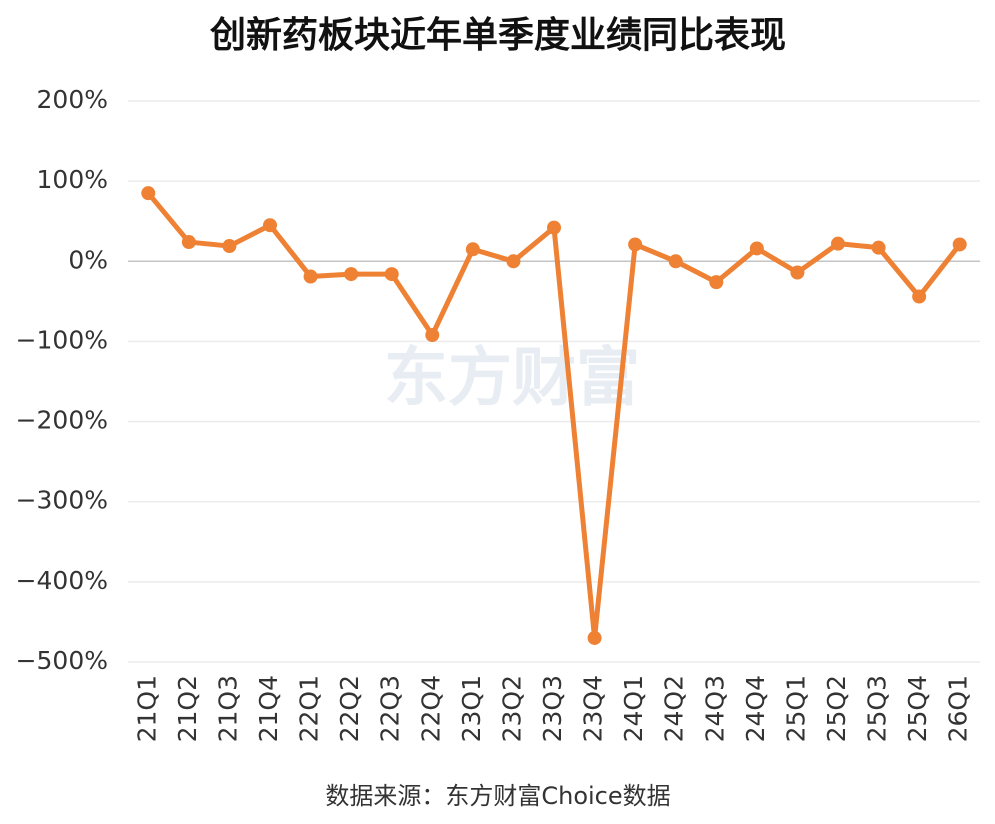  Describe the element at coordinates (62, 420) in the screenshot. I see `y-tick-label: −200%` at that location.